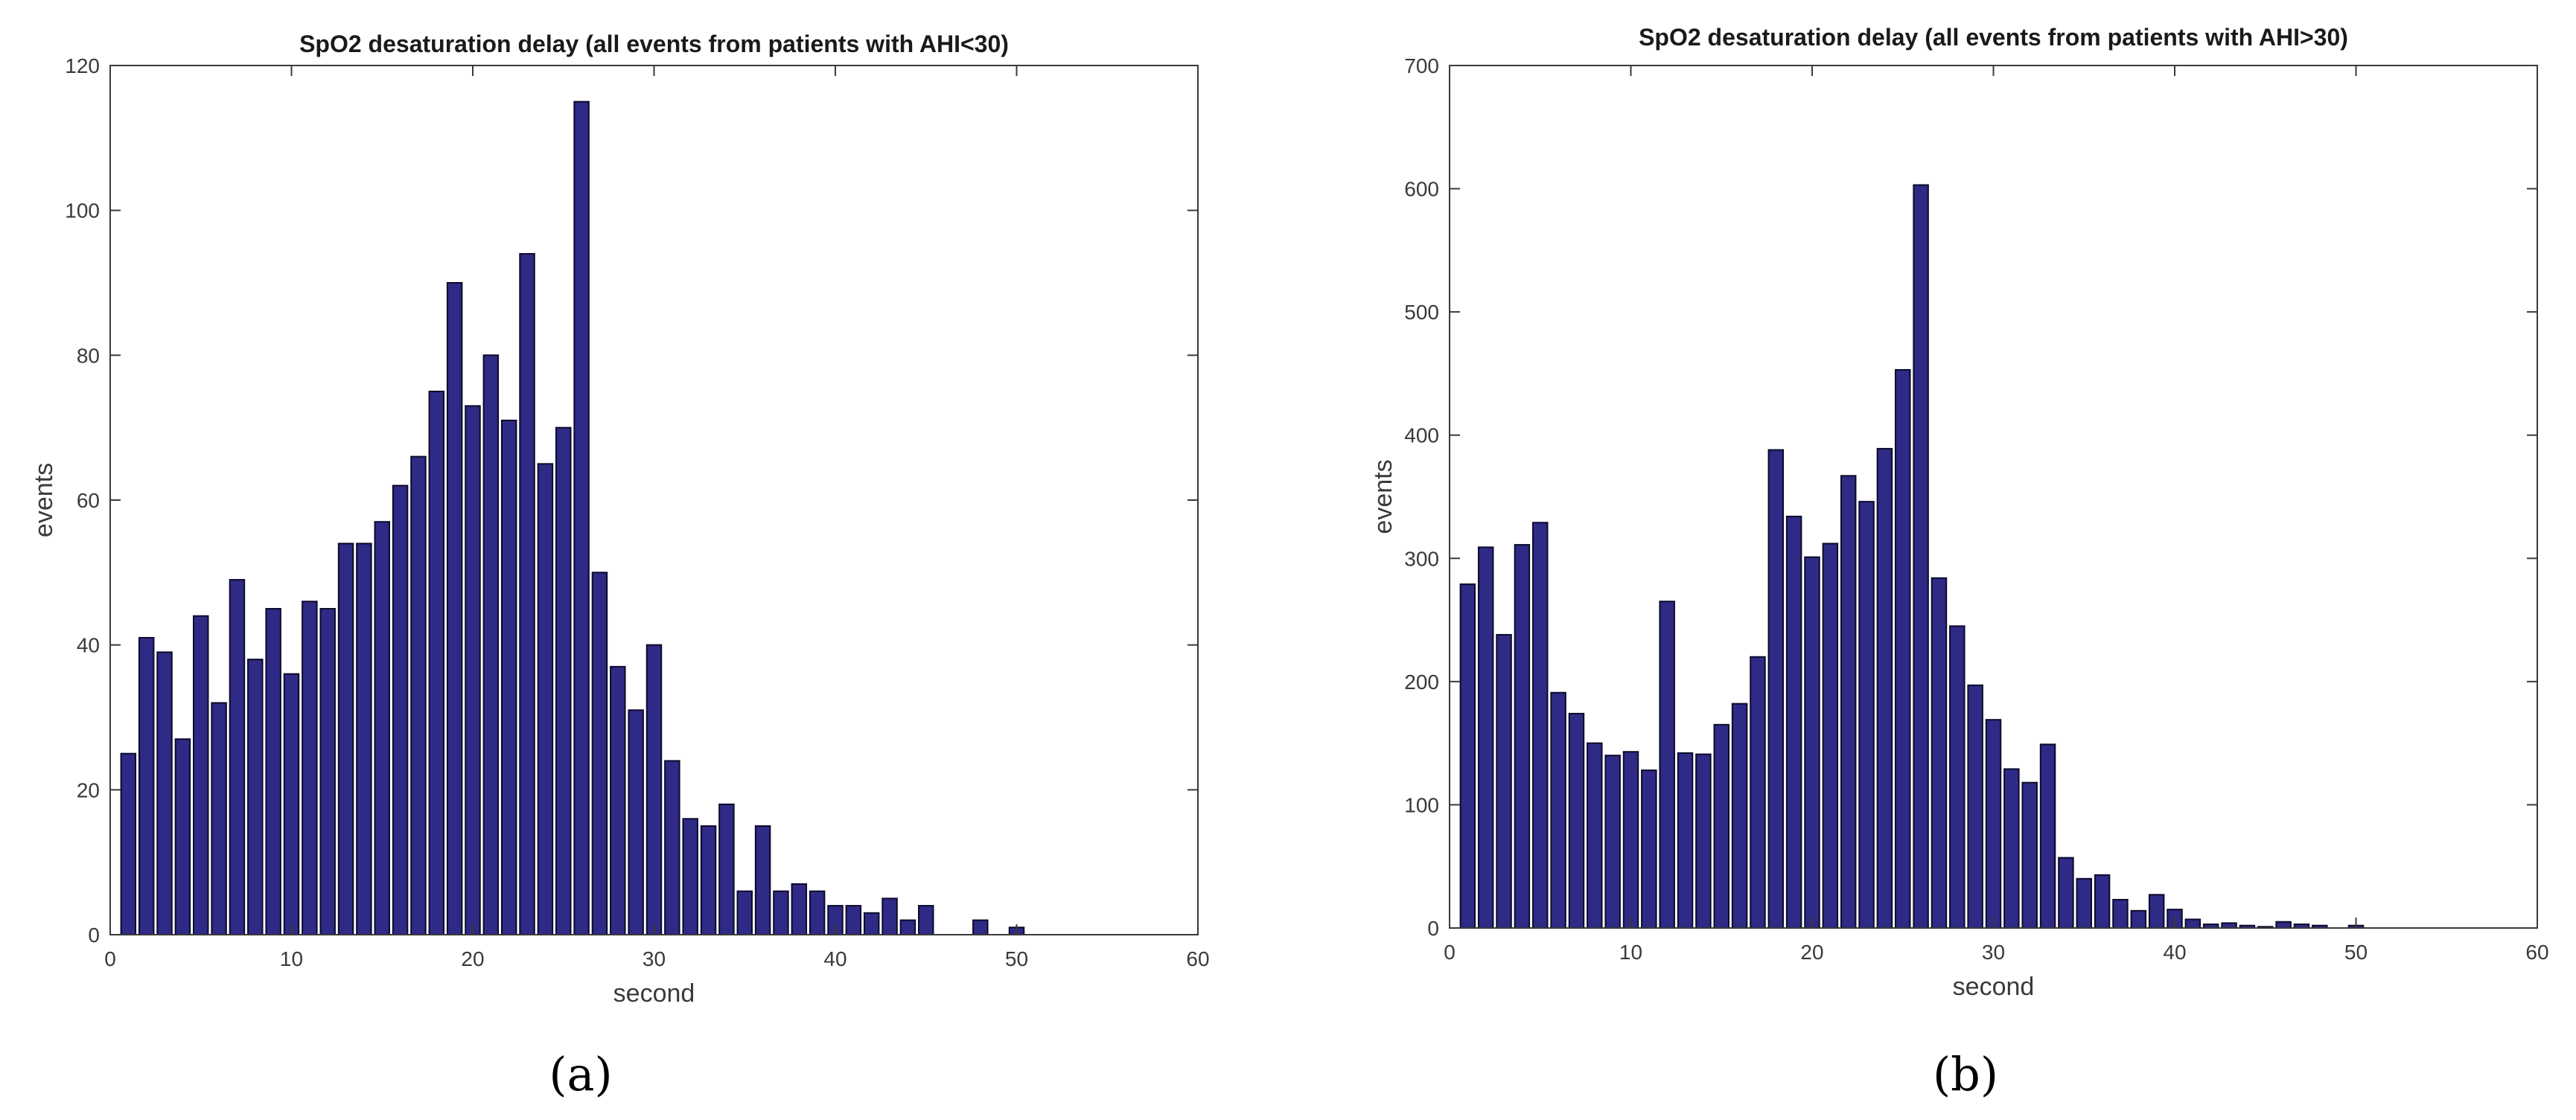 Image resolution: width=2576 pixels, height=1120 pixels. Describe the element at coordinates (88, 645) in the screenshot. I see `y-tick-label: 40` at that location.